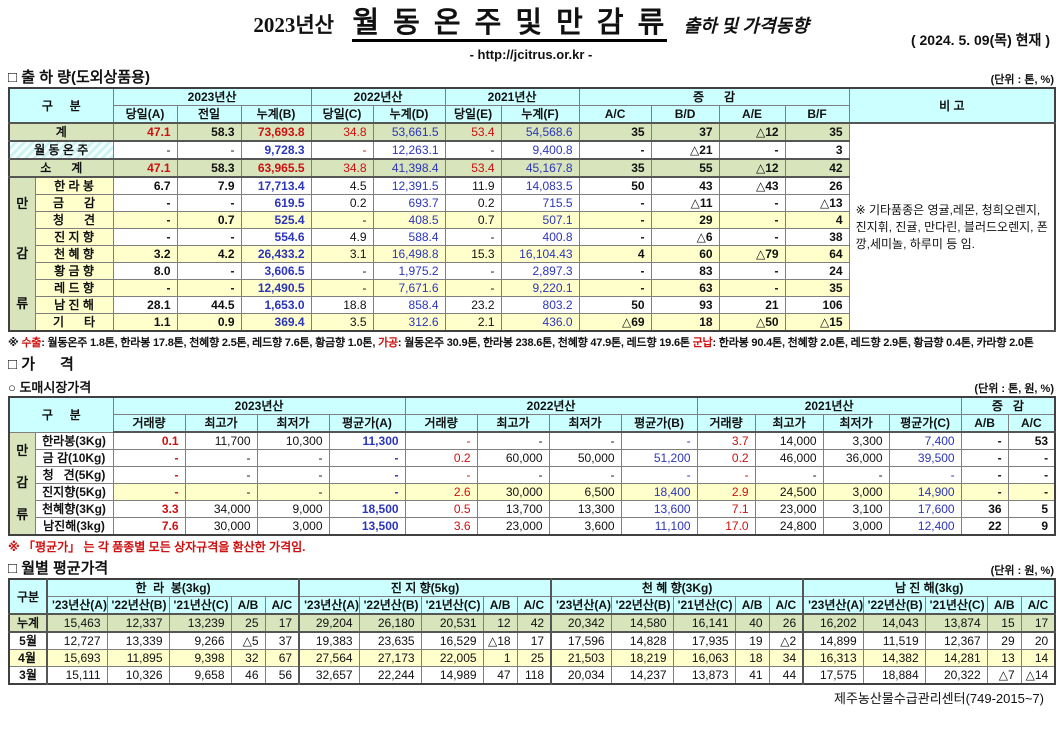  Describe the element at coordinates (342, 305) in the screenshot. I see `cell: 18.8` at that location.